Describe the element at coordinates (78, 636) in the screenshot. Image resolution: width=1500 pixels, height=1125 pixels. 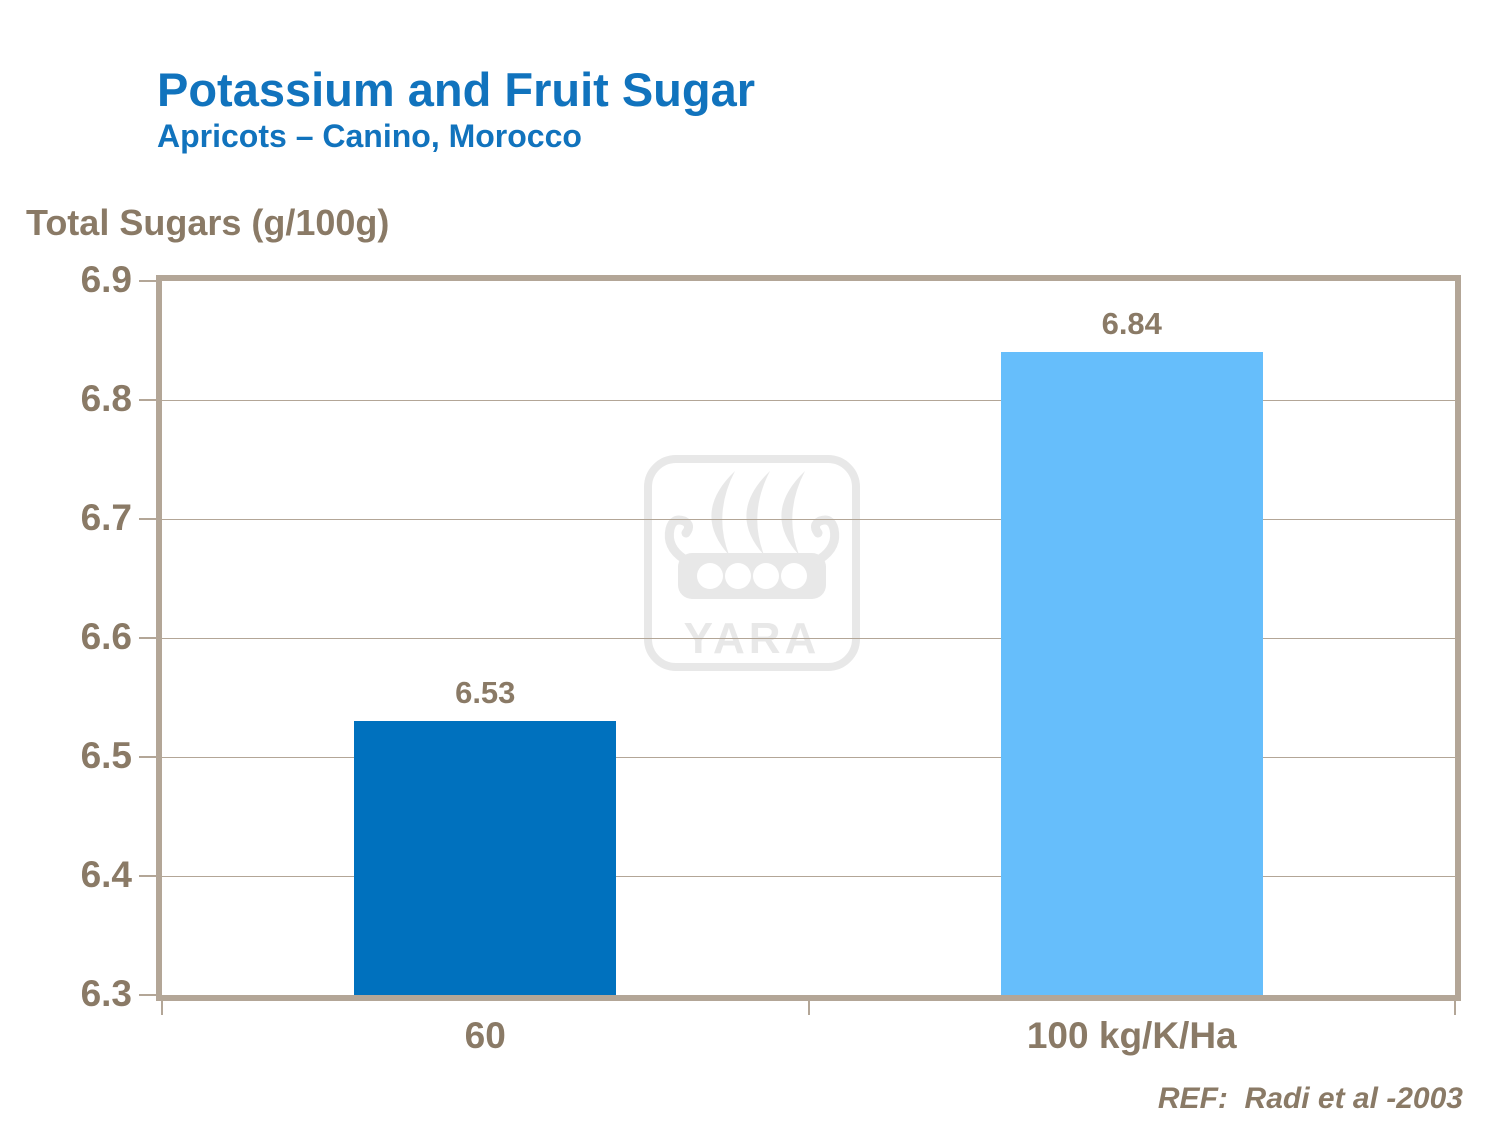
I see `y-axis: 6.3 6.4 6.5 6.6 6.7 6.8 6.9` at that location.